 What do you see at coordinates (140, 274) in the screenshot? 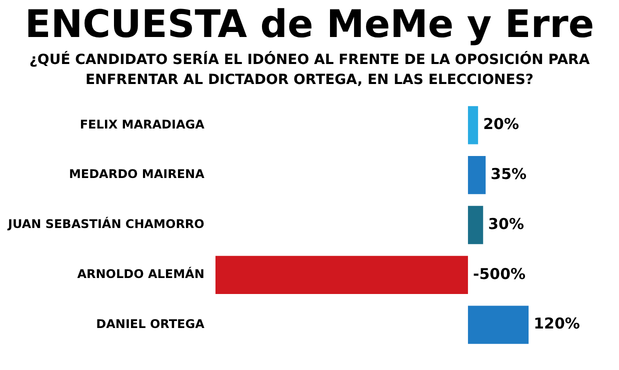
I see `y-tick-label: ARNOLDO ALEMÁN` at bounding box center [140, 274].